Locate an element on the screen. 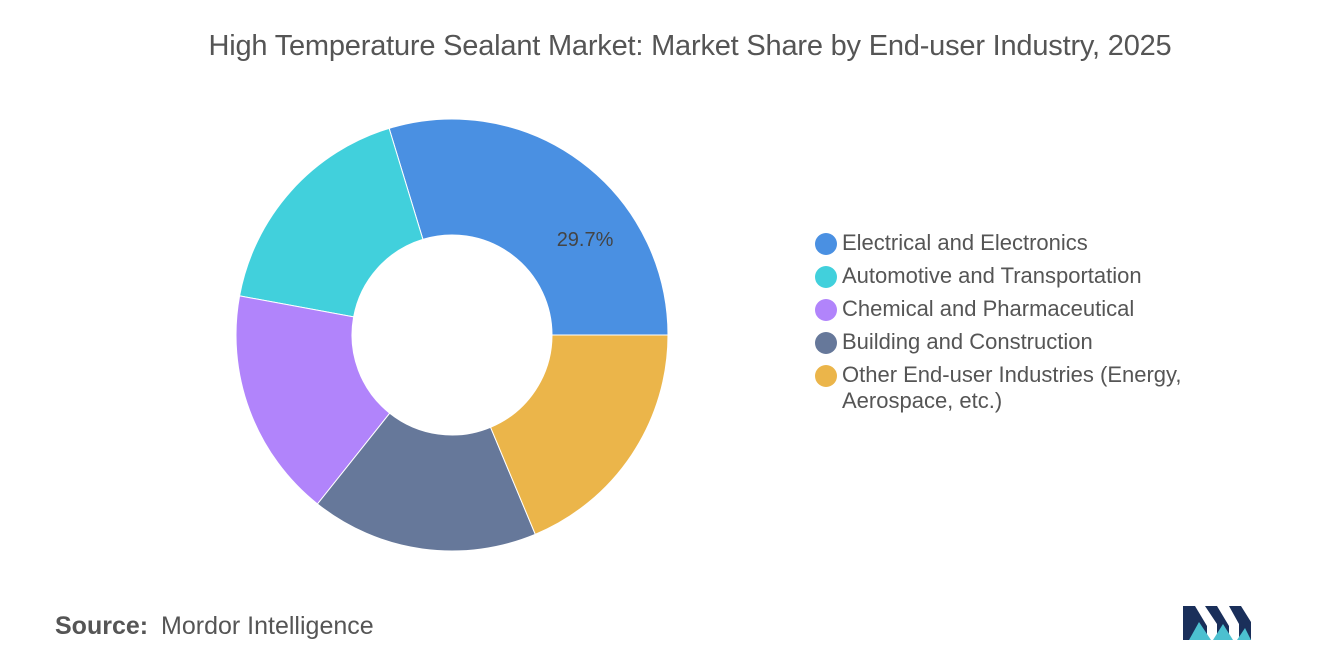  legend-item-building-construction: Building and Construction is located at coordinates (1025, 342).